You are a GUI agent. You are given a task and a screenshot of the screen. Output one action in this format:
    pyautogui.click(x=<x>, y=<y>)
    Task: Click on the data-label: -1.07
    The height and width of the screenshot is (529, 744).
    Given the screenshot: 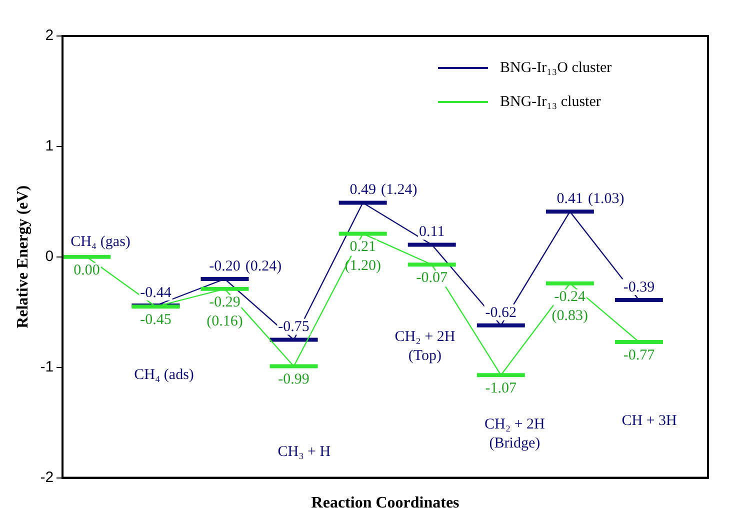 What is the action you would take?
    pyautogui.click(x=501, y=388)
    